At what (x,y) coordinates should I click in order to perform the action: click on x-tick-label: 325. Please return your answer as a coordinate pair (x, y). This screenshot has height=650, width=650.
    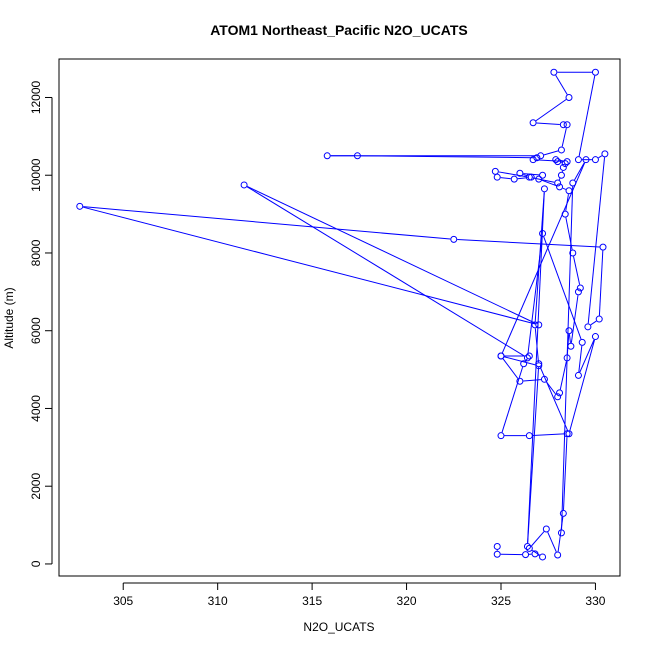
    Looking at the image, I should click on (501, 601).